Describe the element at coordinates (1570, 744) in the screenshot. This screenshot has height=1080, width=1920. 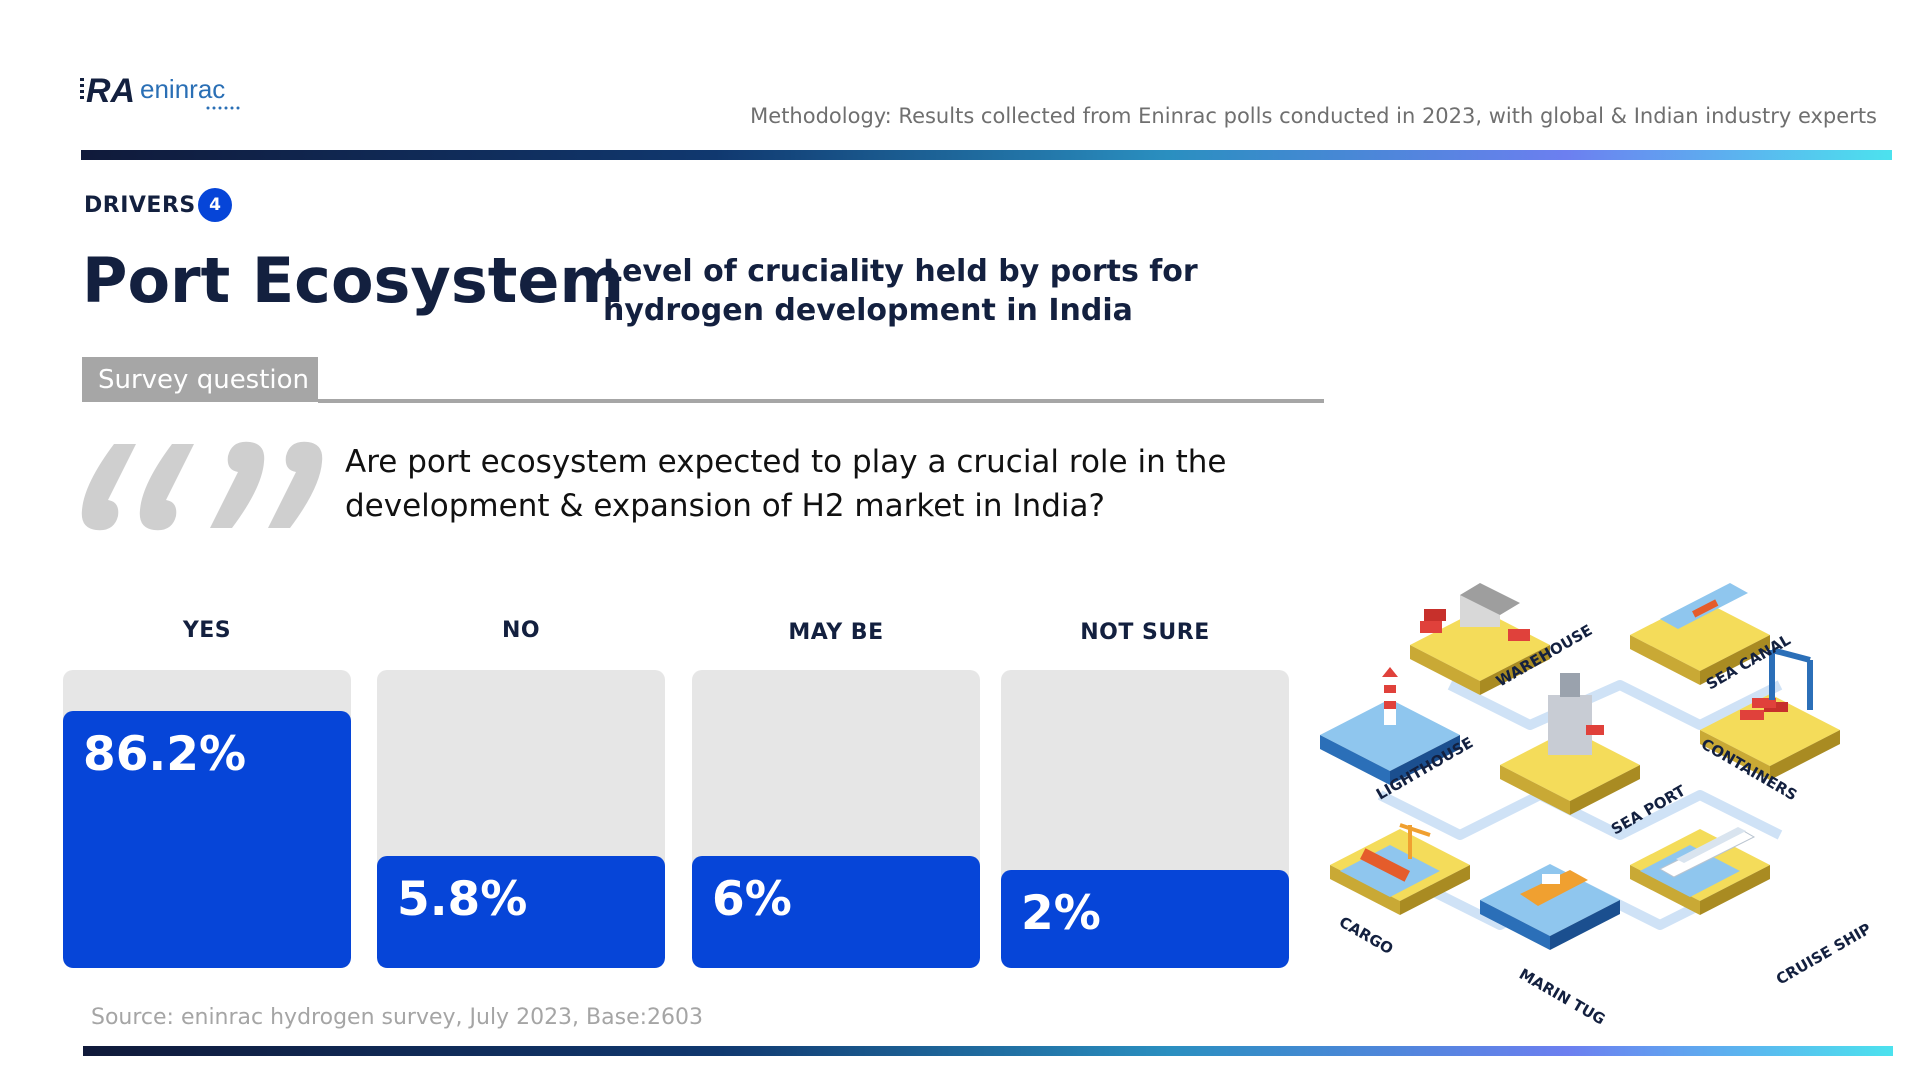
I see `sea-port-tile` at that location.